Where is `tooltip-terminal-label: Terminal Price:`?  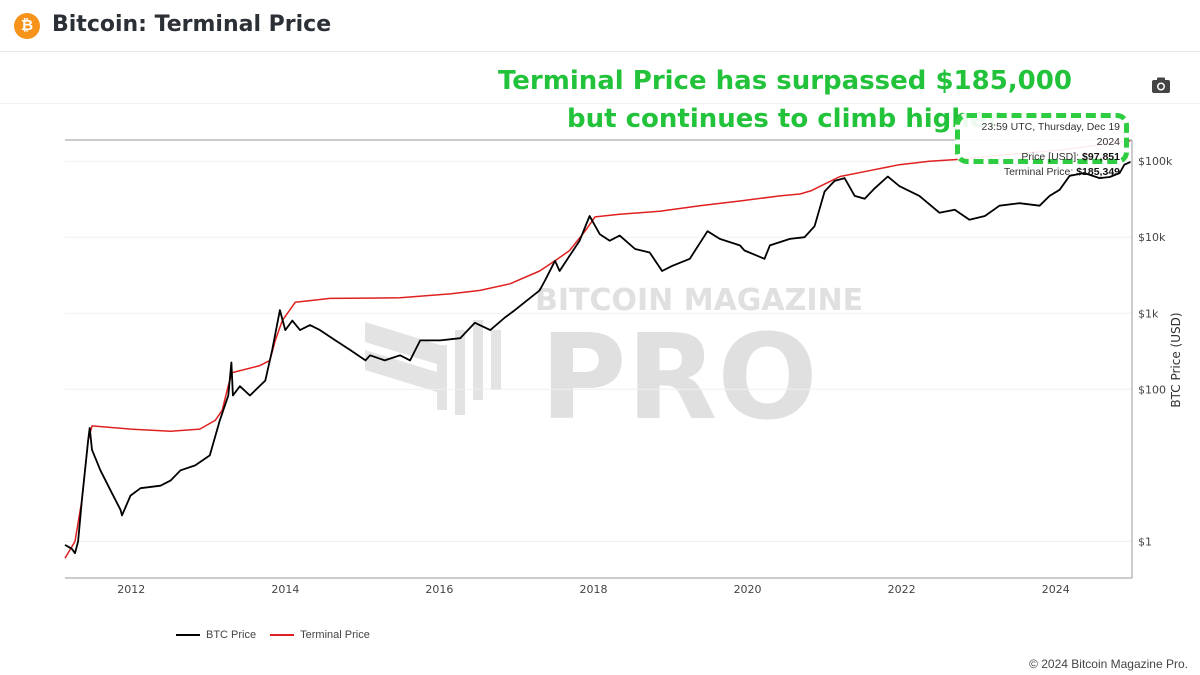
tooltip-terminal-label: Terminal Price: is located at coordinates (1038, 172).